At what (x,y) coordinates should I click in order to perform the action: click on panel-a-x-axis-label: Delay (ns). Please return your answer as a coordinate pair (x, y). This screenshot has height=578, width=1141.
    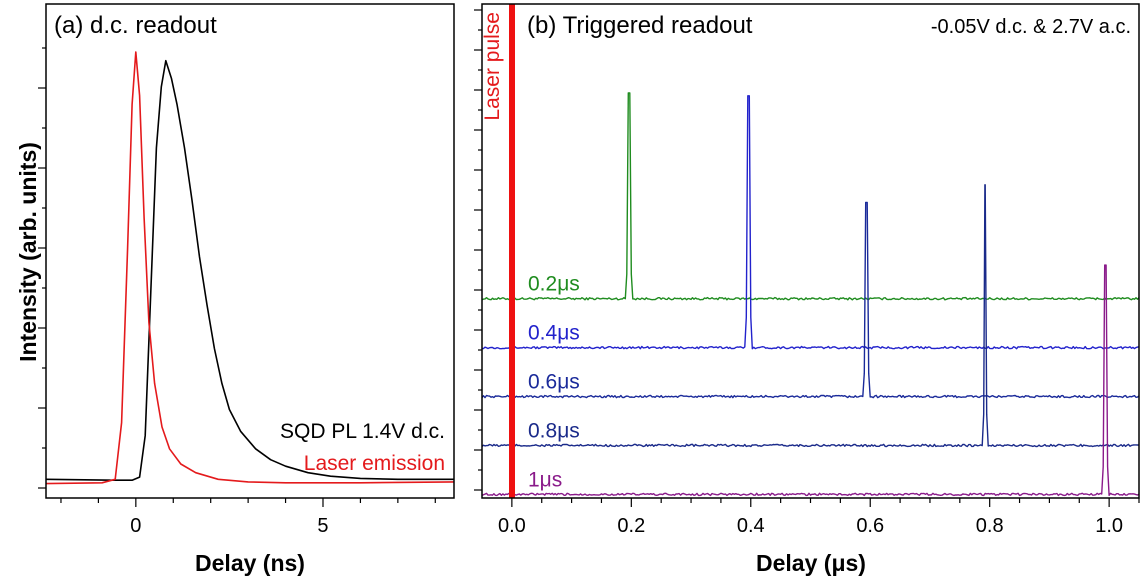
    Looking at the image, I should click on (250, 563).